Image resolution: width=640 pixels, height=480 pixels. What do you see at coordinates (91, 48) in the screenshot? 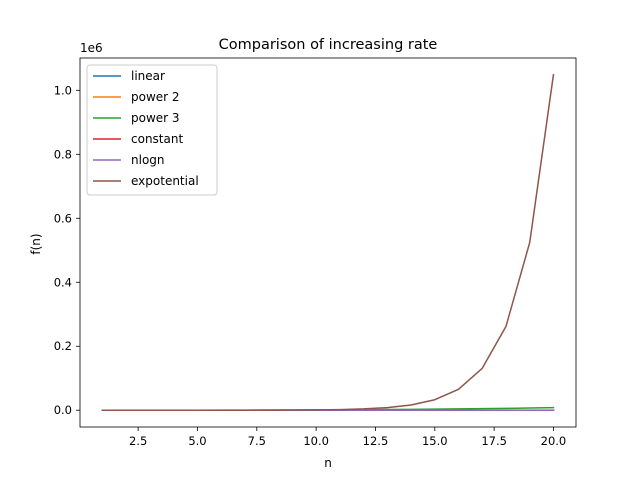
I see `y-axis-scale-label: 1e6` at bounding box center [91, 48].